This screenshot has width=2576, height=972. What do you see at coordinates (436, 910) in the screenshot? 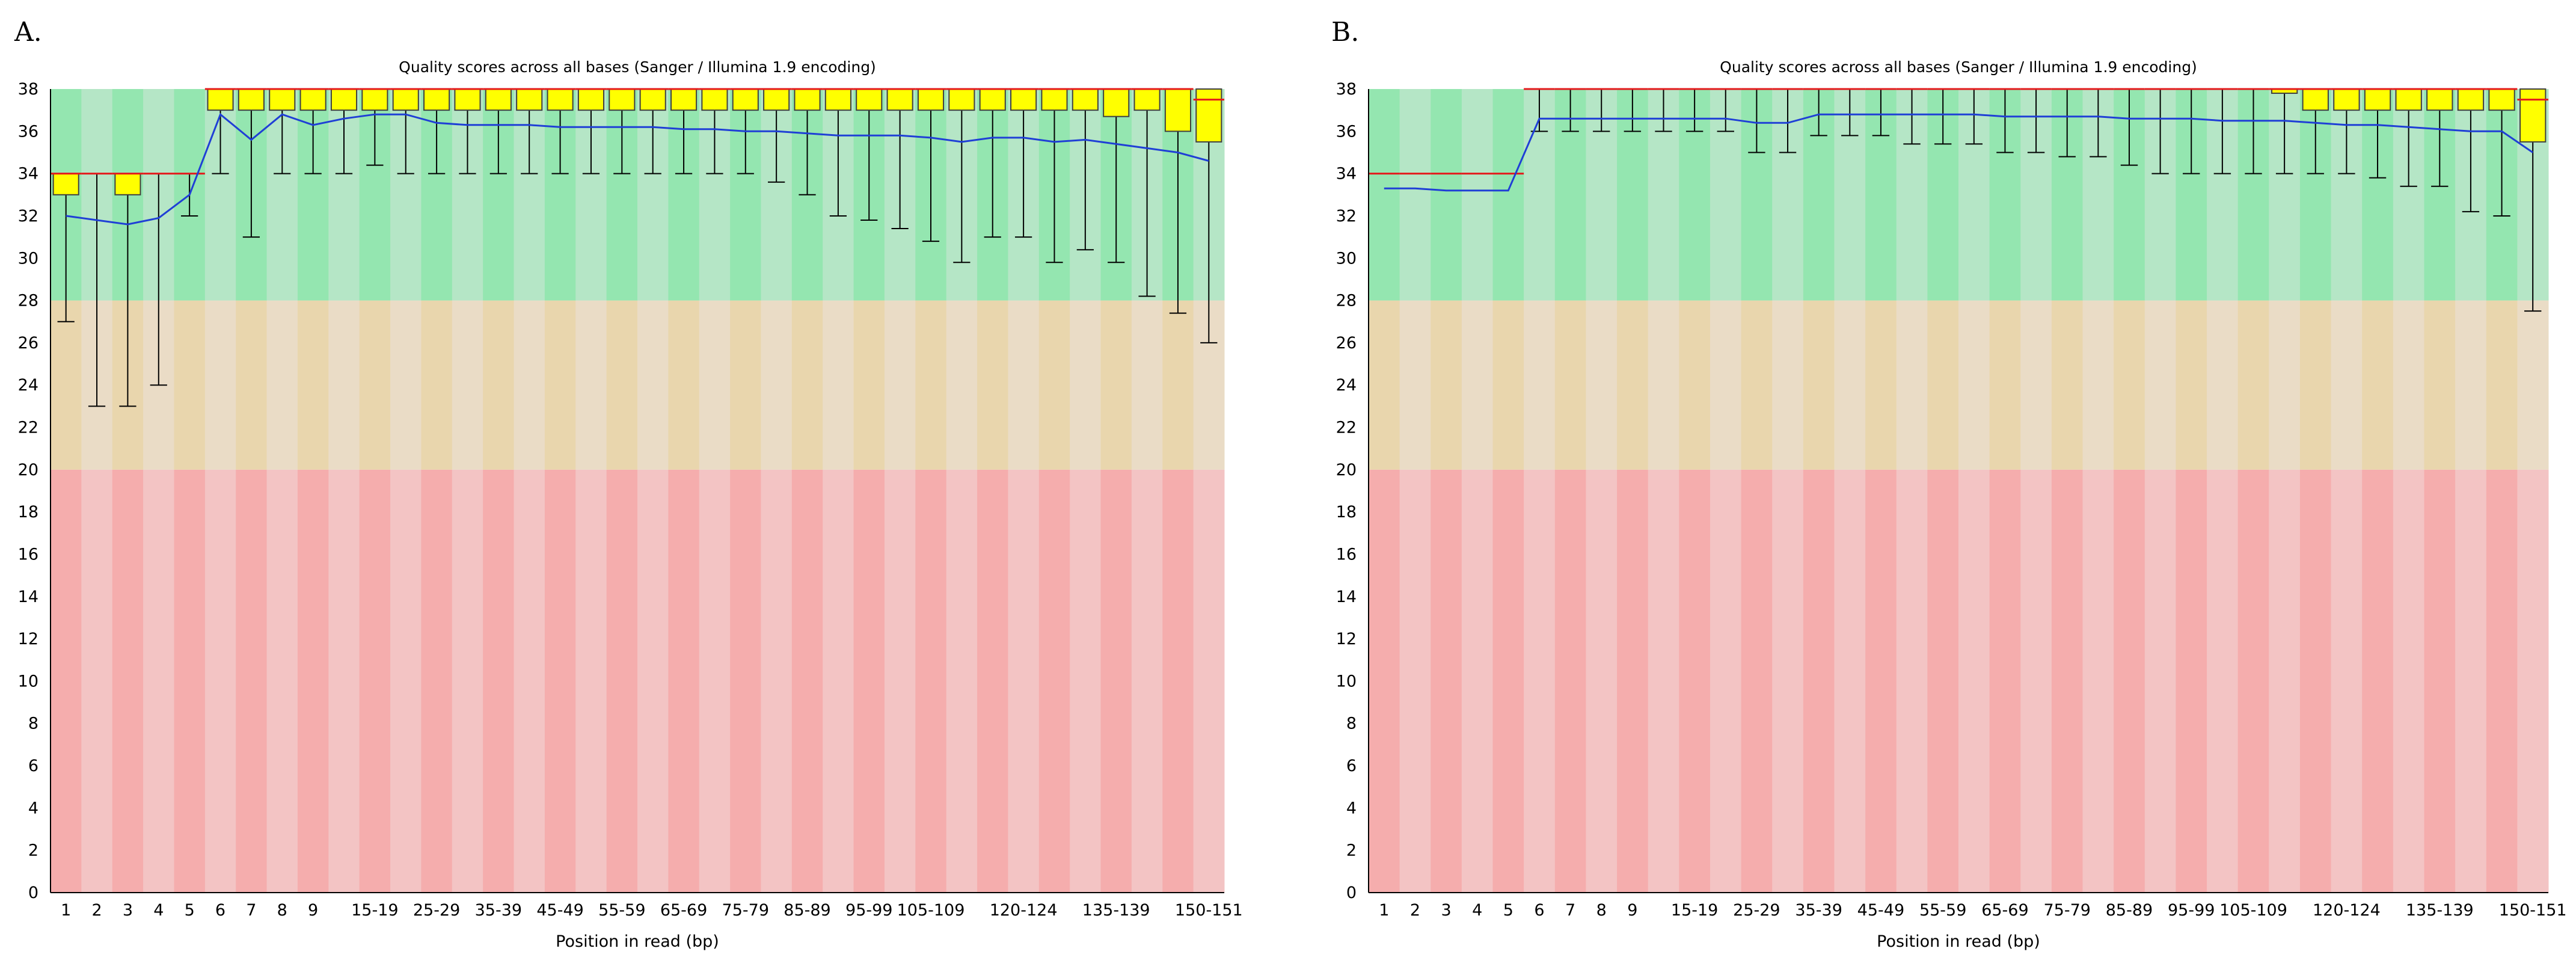
I see `x-tick-label: 25-29` at bounding box center [436, 910].